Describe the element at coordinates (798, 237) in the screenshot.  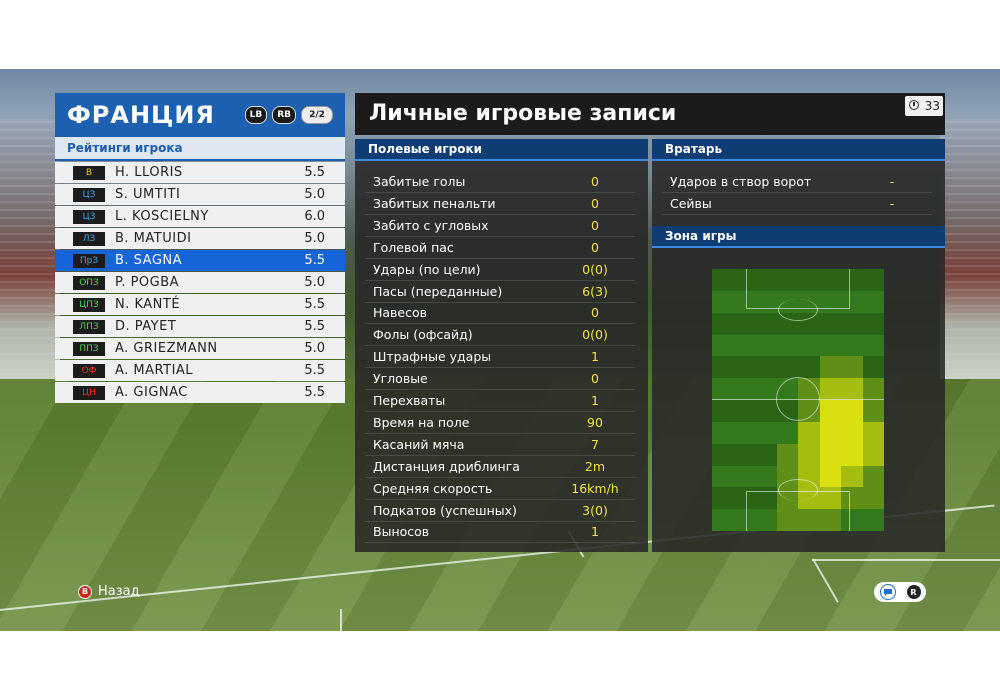
I see `play-zone-section: Зона игры` at that location.